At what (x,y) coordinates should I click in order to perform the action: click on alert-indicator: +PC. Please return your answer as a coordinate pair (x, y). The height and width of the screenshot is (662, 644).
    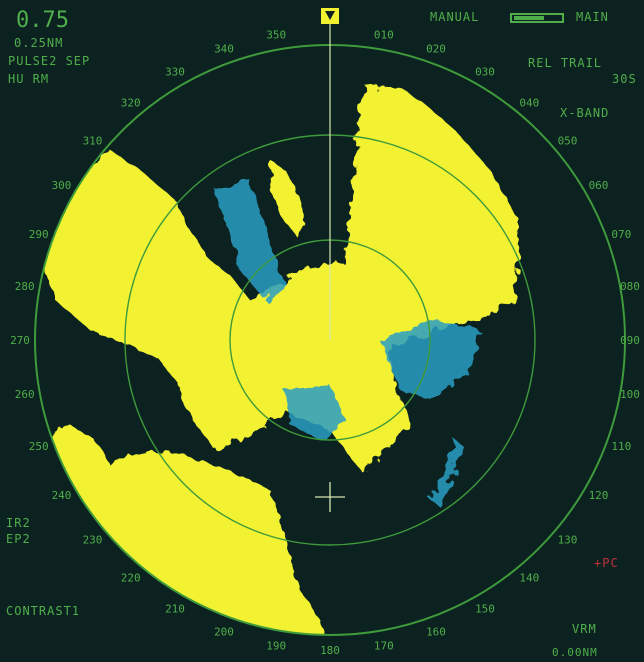
    Looking at the image, I should click on (606, 563).